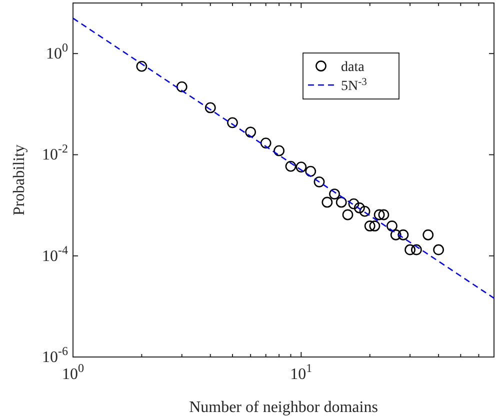 The image size is (500, 417). Describe the element at coordinates (354, 85) in the screenshot. I see `legend-label: 5N$^{-3}$` at that location.